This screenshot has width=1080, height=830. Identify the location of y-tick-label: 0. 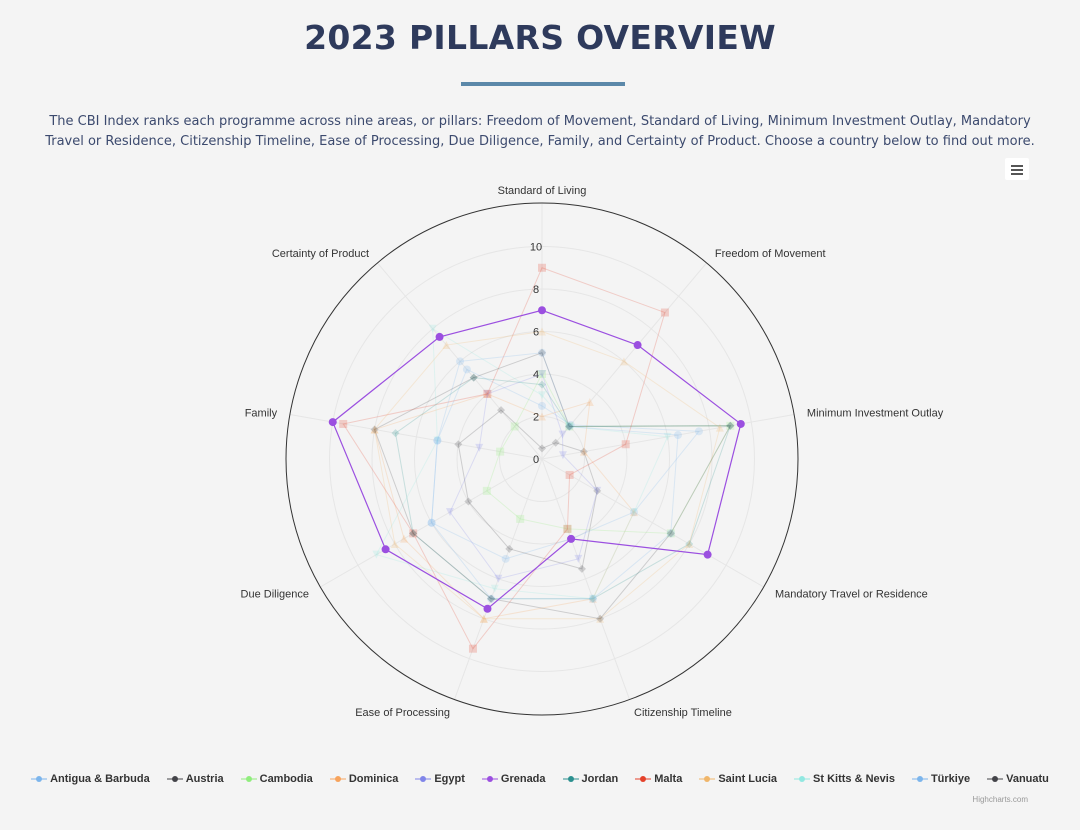
(536, 460).